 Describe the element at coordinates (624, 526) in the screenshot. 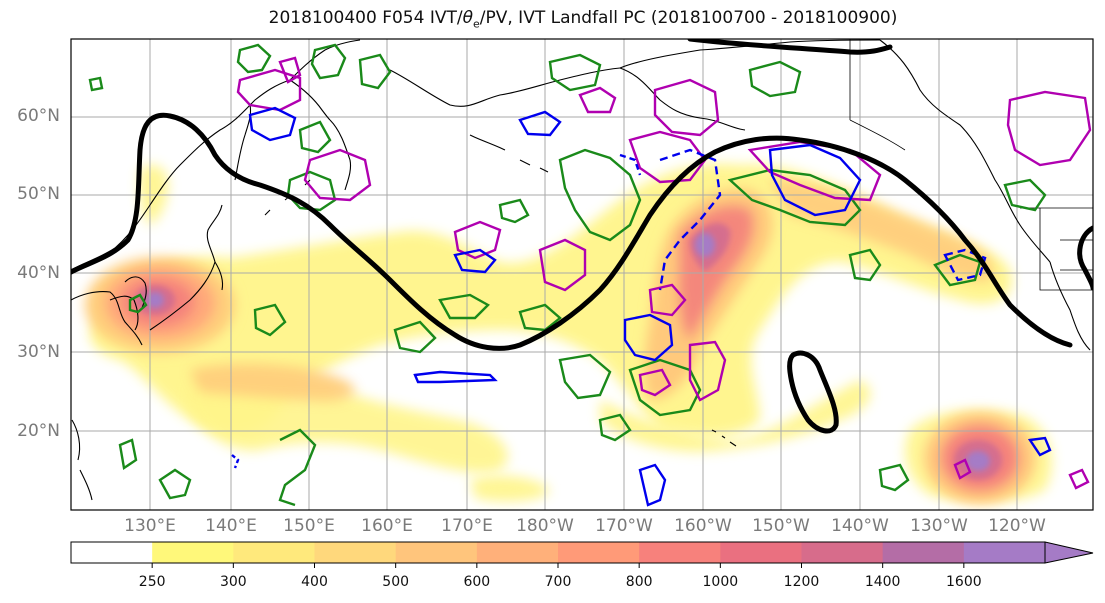

I see `lon-label: 170°W` at that location.